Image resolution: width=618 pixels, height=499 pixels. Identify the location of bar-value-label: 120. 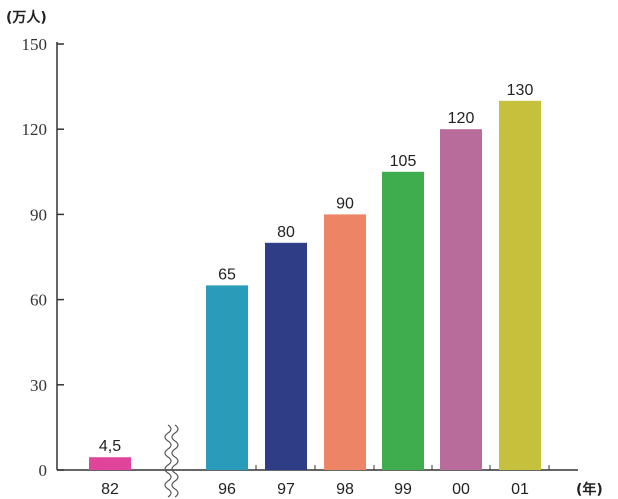
(461, 118).